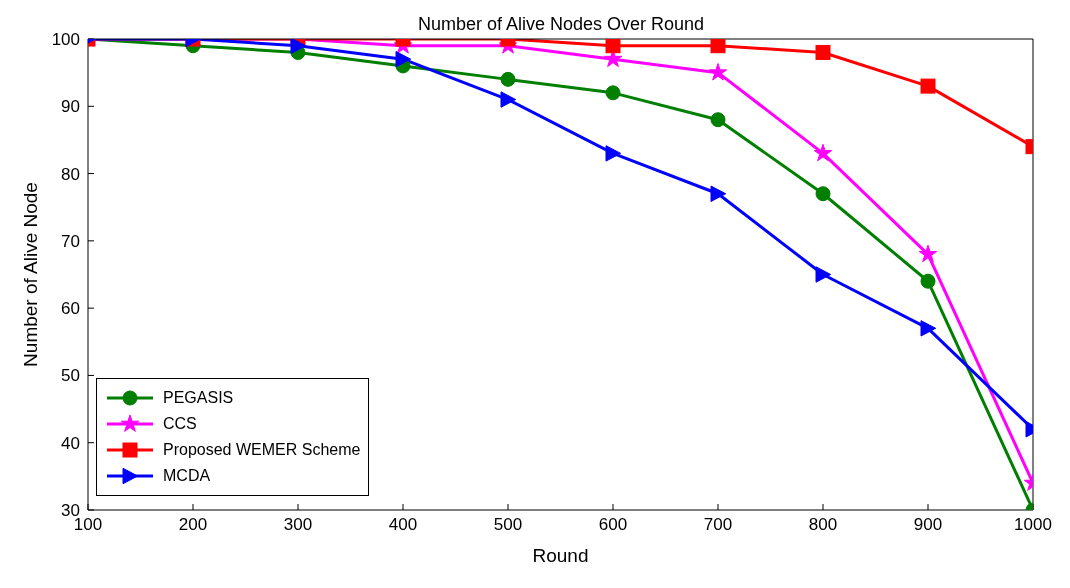 The width and height of the screenshot is (1070, 588). What do you see at coordinates (403, 525) in the screenshot?
I see `x-tick-label: 400` at bounding box center [403, 525].